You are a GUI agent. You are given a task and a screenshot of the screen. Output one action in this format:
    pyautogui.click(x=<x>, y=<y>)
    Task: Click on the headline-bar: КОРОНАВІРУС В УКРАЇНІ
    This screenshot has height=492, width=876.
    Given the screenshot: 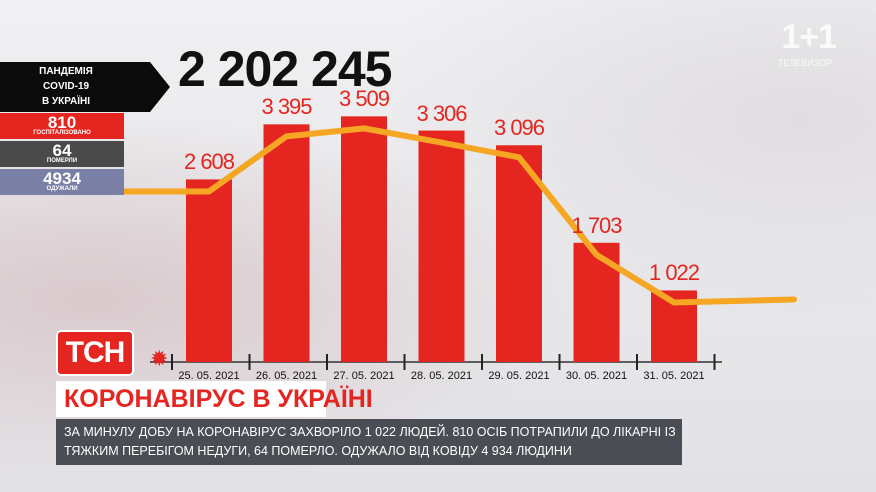 What is the action you would take?
    pyautogui.click(x=214, y=399)
    